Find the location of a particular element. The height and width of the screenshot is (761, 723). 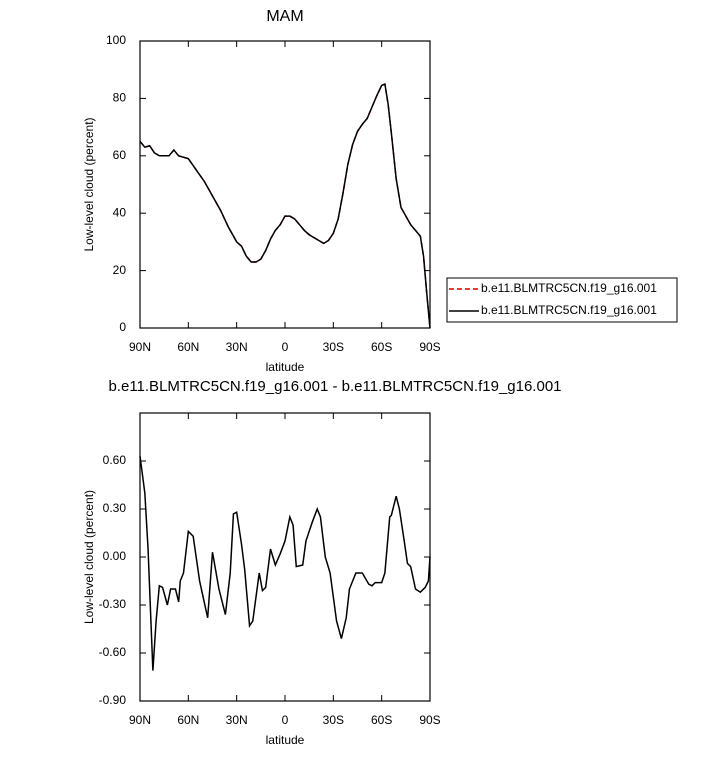

y-tick-label: 20 is located at coordinates (120, 270).